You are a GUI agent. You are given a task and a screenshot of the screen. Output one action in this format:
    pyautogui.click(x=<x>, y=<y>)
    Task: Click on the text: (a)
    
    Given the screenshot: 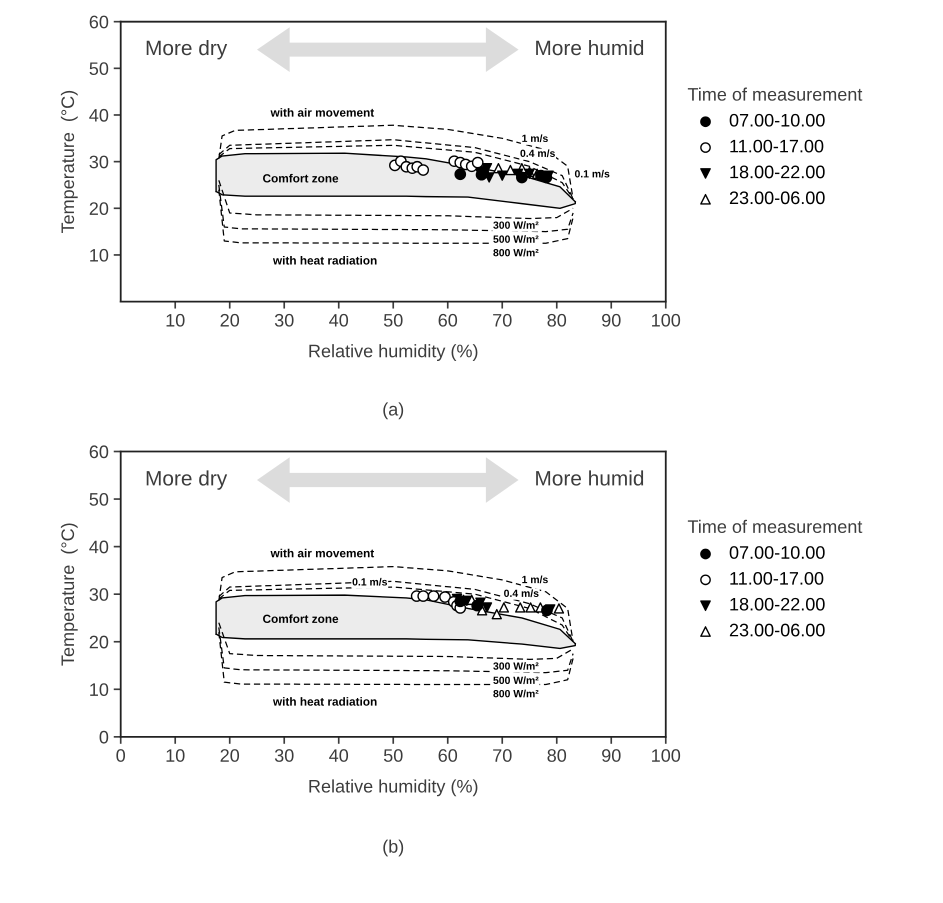 What is the action you would take?
    pyautogui.click(x=393, y=411)
    